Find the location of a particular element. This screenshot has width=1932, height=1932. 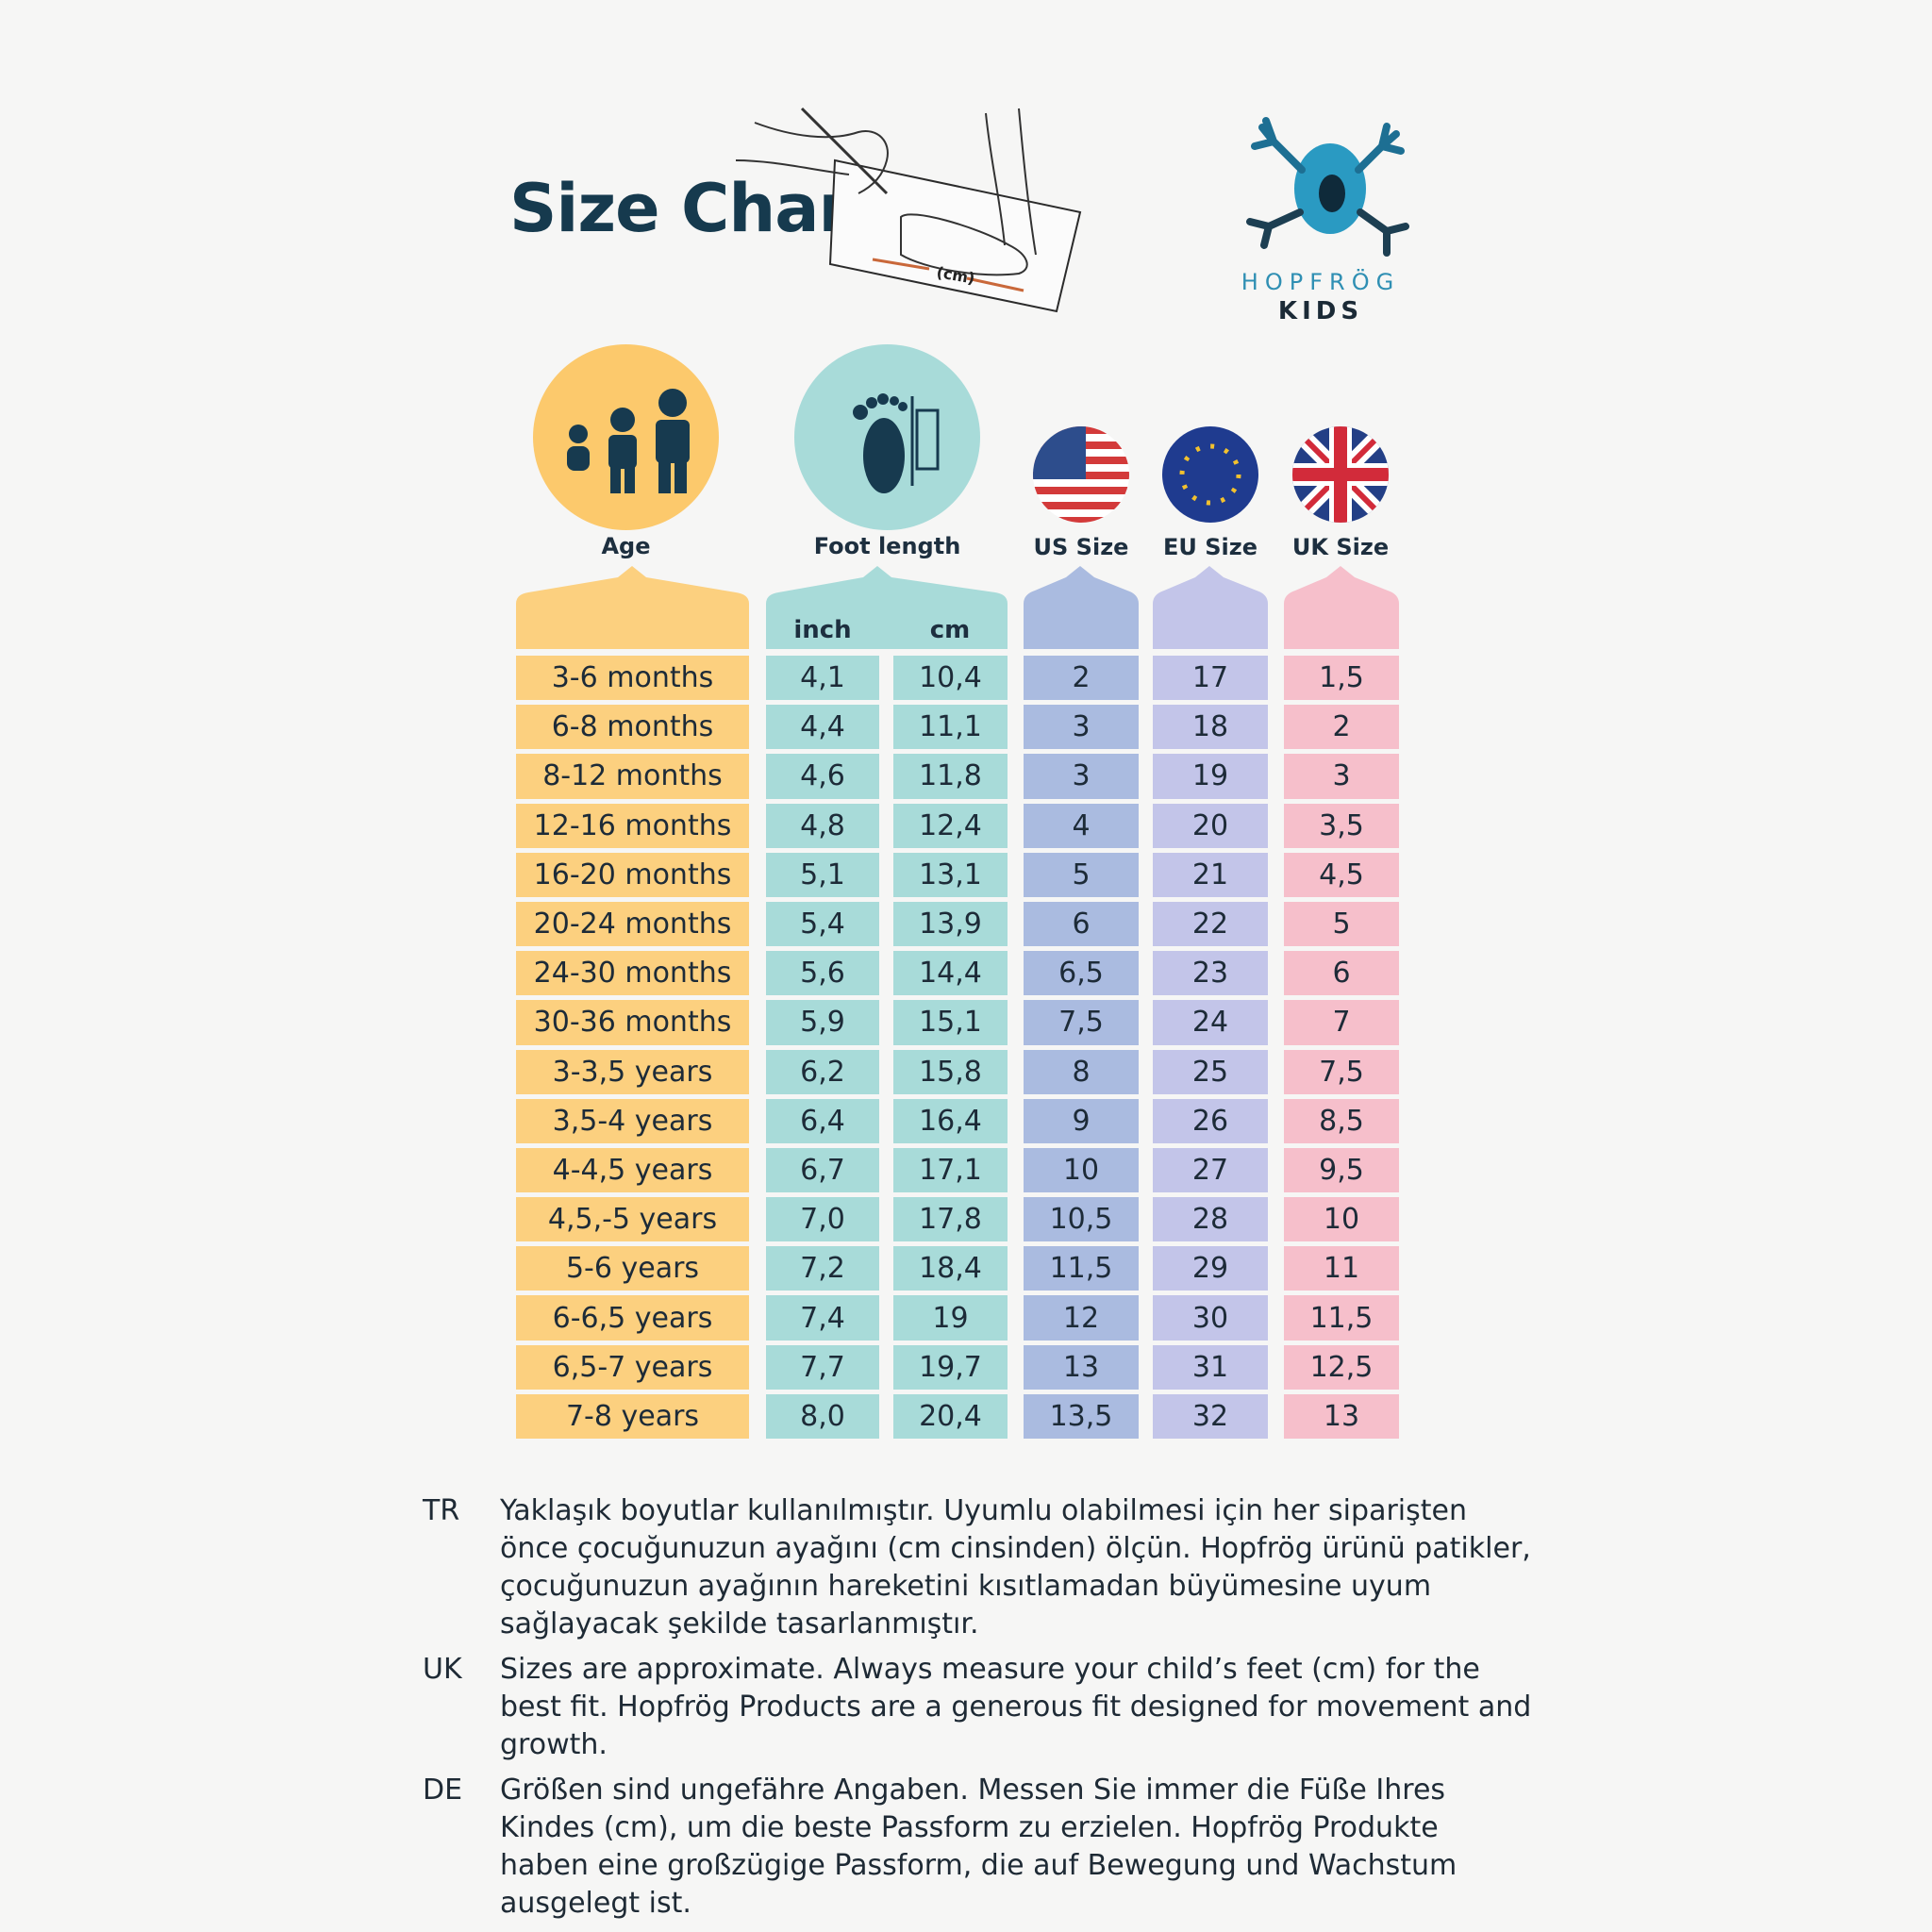

table-cell-eu: 25 is located at coordinates (1211, 1071).